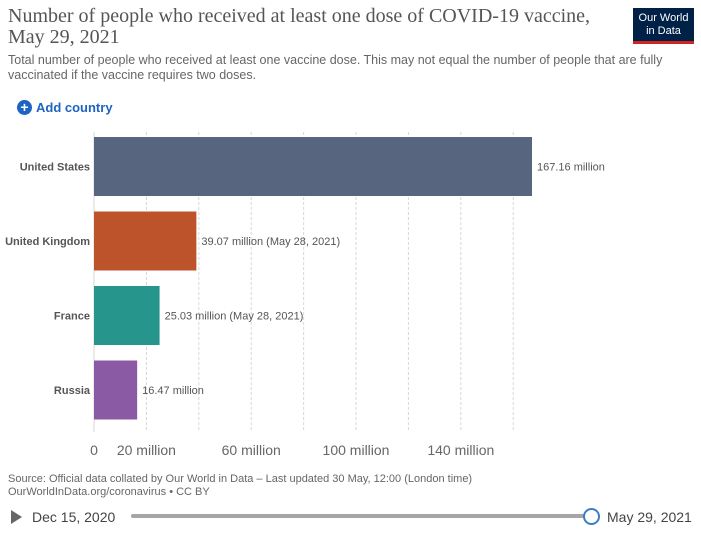  I want to click on timeline-track-fill, so click(361, 516).